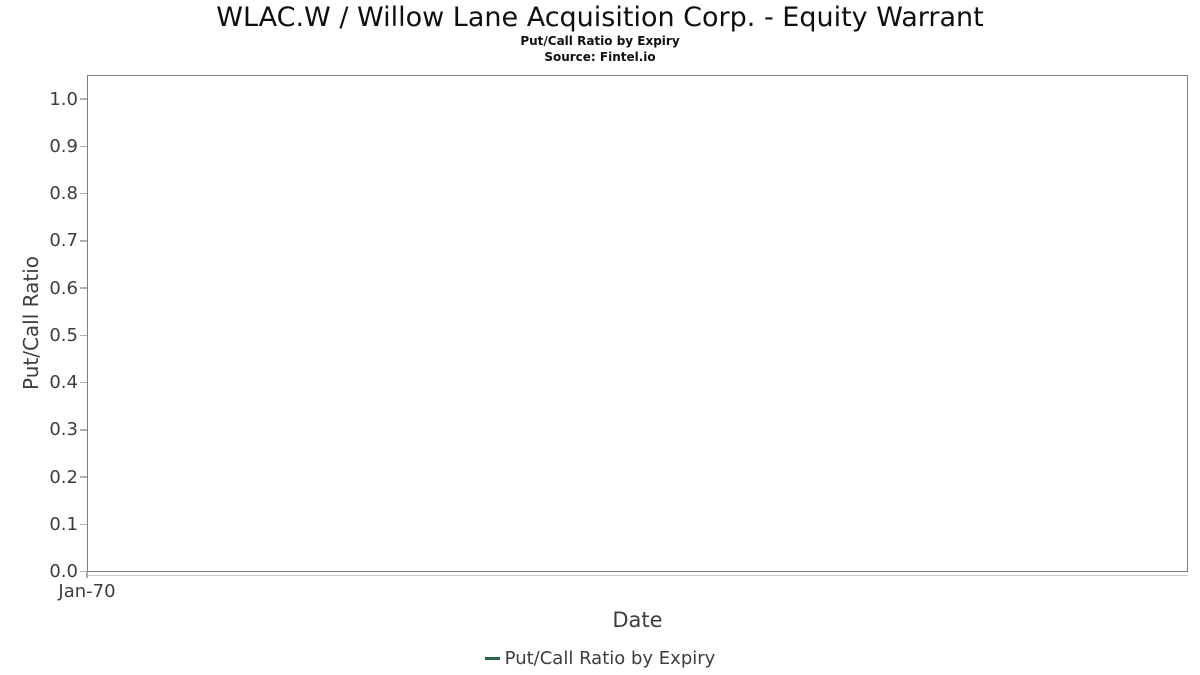 The width and height of the screenshot is (1200, 675). Describe the element at coordinates (600, 57) in the screenshot. I see `chart-source: Source: Fintel.io` at that location.